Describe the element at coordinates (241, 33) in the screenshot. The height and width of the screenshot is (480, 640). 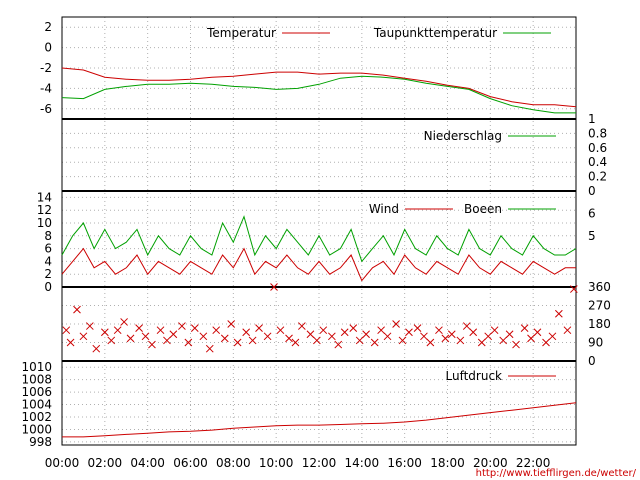
I see `legend-label: Temperatur` at that location.